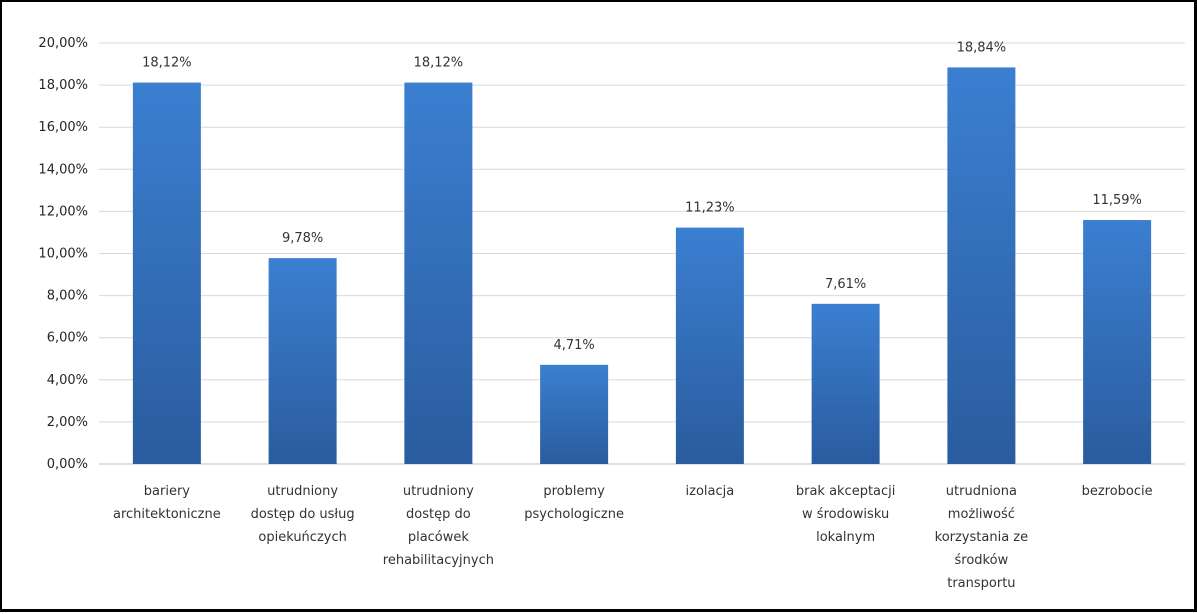 This screenshot has height=614, width=1197. What do you see at coordinates (67, 380) in the screenshot?
I see `y-tick-label: 4,00%` at bounding box center [67, 380].